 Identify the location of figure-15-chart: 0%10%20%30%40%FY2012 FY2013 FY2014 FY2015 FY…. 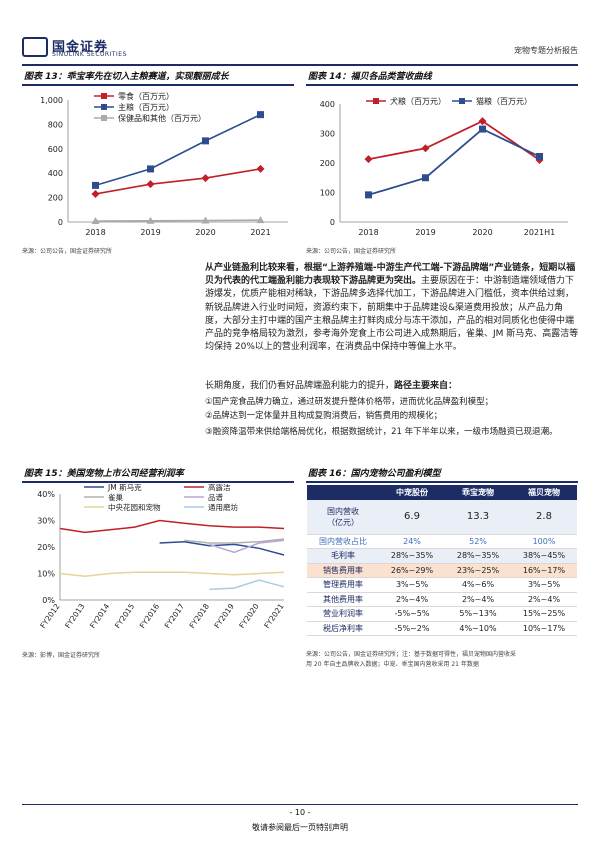
(161, 557).